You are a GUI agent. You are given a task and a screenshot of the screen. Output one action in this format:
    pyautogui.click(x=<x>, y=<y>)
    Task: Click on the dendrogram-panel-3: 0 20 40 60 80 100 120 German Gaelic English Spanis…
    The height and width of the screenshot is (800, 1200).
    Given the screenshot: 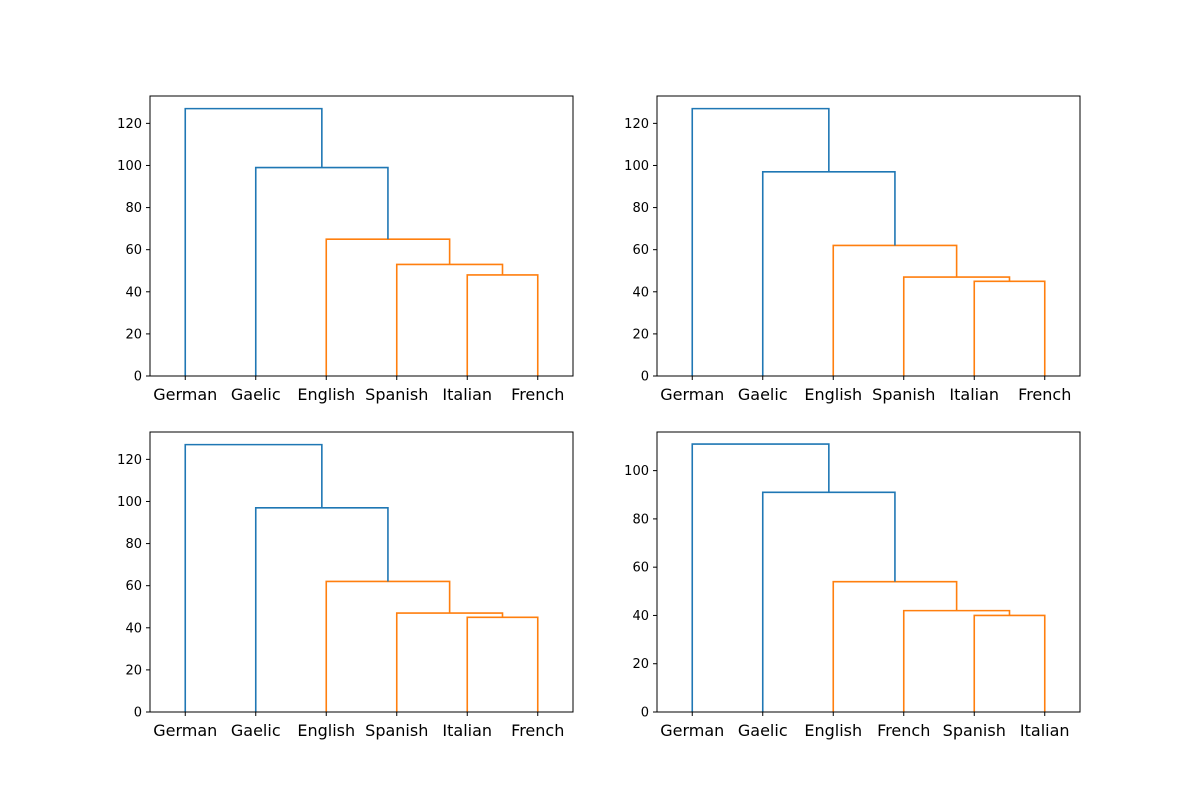 What is the action you would take?
    pyautogui.click(x=345, y=585)
    